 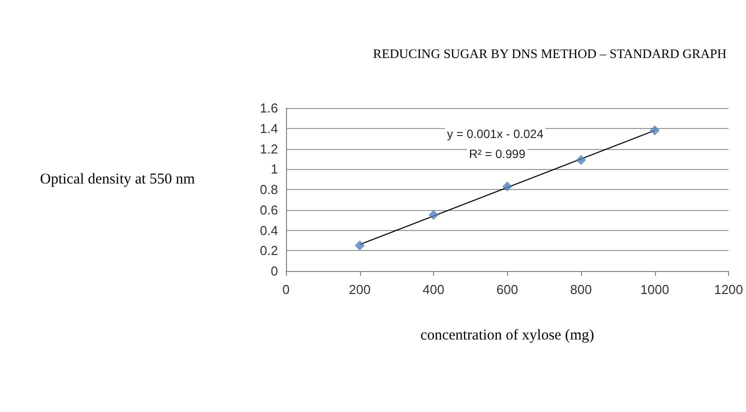 I want to click on x-axis-title: concentration of xylose (mg), so click(x=507, y=336).